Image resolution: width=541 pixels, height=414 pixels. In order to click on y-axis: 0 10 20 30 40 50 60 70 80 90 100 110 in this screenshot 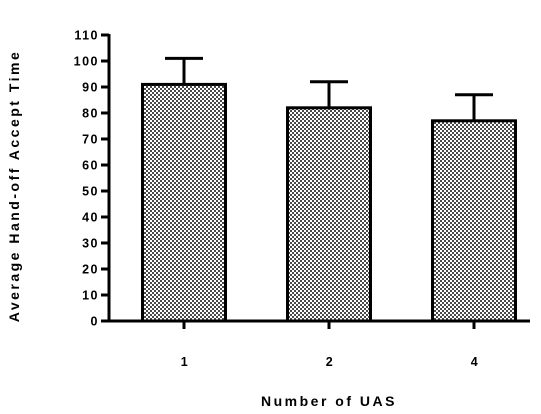, I will do `click(92, 179)`.